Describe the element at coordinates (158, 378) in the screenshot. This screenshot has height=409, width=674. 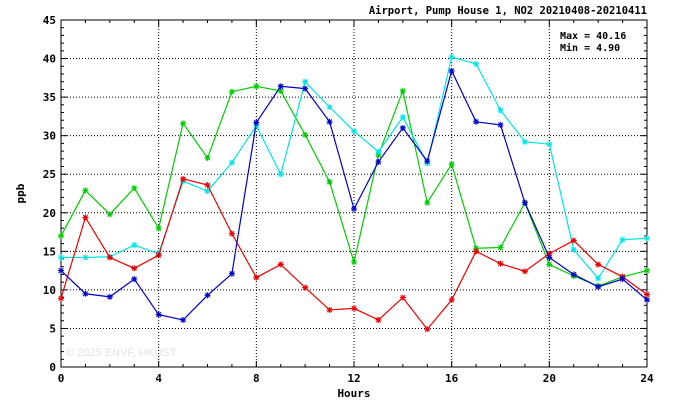
I see `x-tick-label: 4` at that location.